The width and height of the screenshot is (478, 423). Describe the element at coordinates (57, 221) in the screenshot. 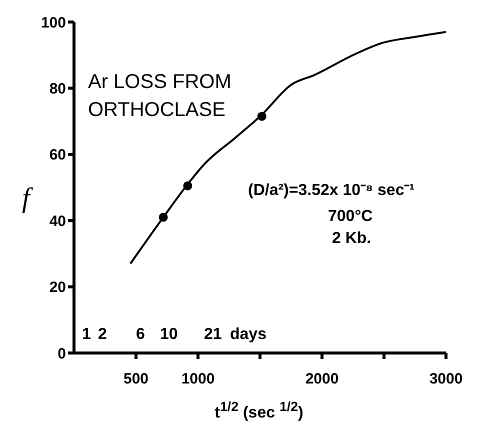

I see `y-tick-label: 40` at that location.